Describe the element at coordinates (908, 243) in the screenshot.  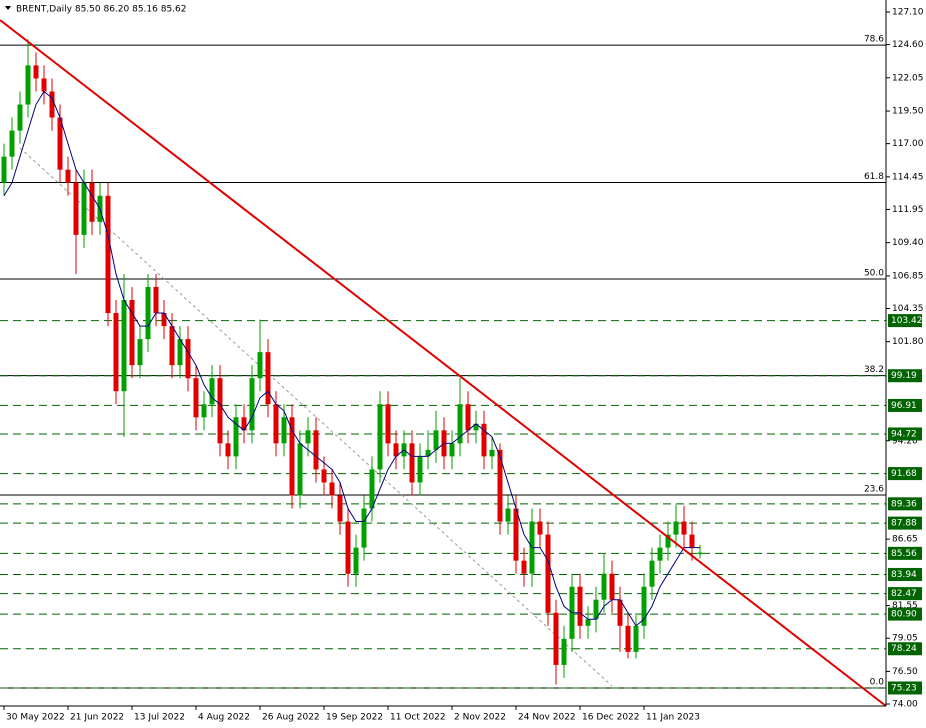
I see `y-tick-label: 109.40` at that location.